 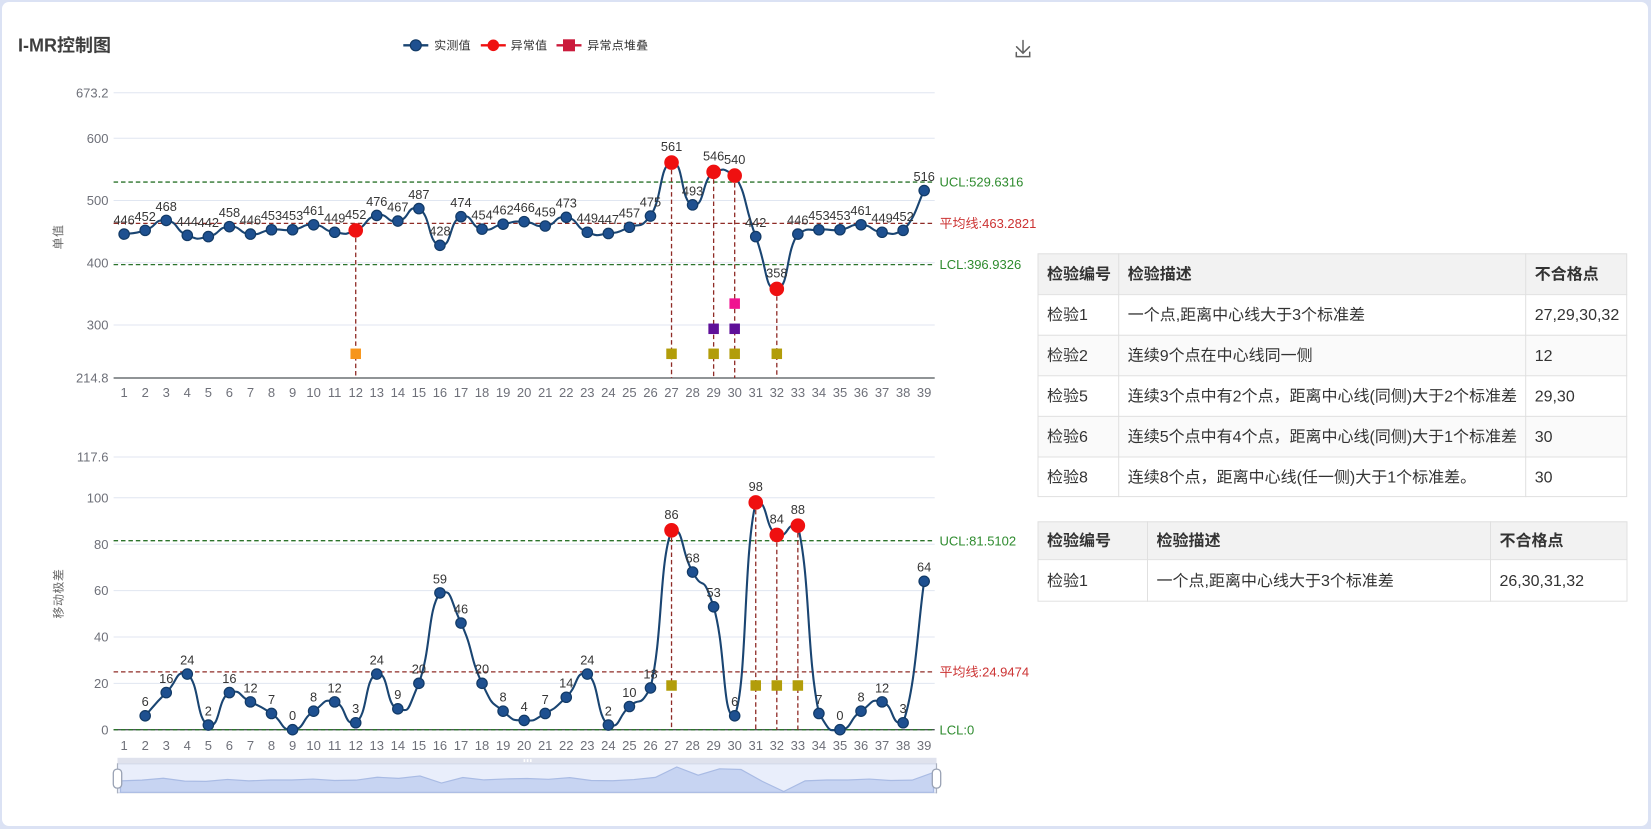 What do you see at coordinates (376, 201) in the screenshot?
I see `svg-text: 476` at bounding box center [376, 201].